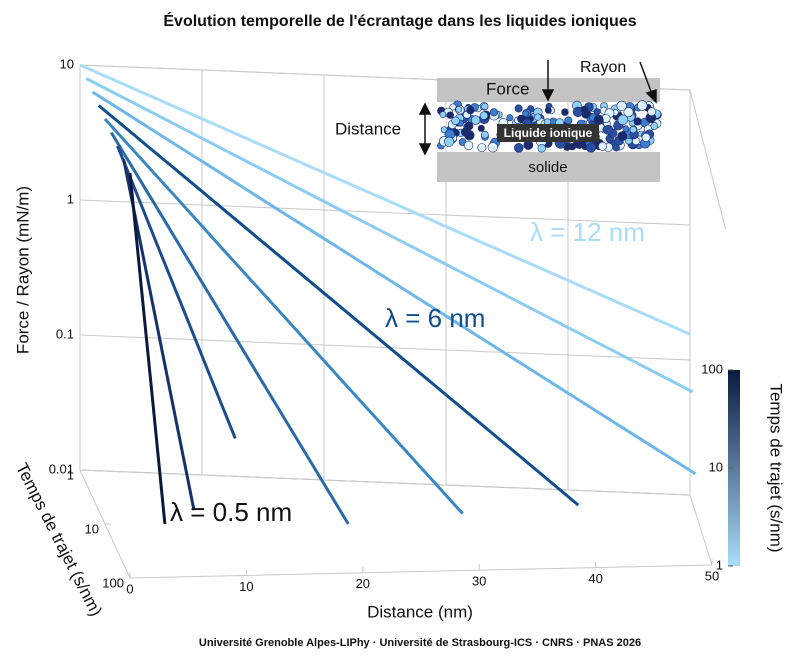 The height and width of the screenshot is (659, 800). I want to click on colorbar, so click(734, 468).